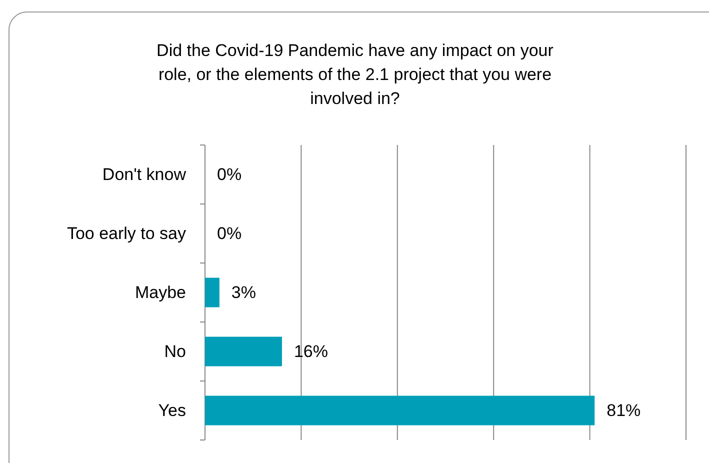 The image size is (709, 463). What do you see at coordinates (311, 351) in the screenshot?
I see `data-label: 16%` at bounding box center [311, 351].